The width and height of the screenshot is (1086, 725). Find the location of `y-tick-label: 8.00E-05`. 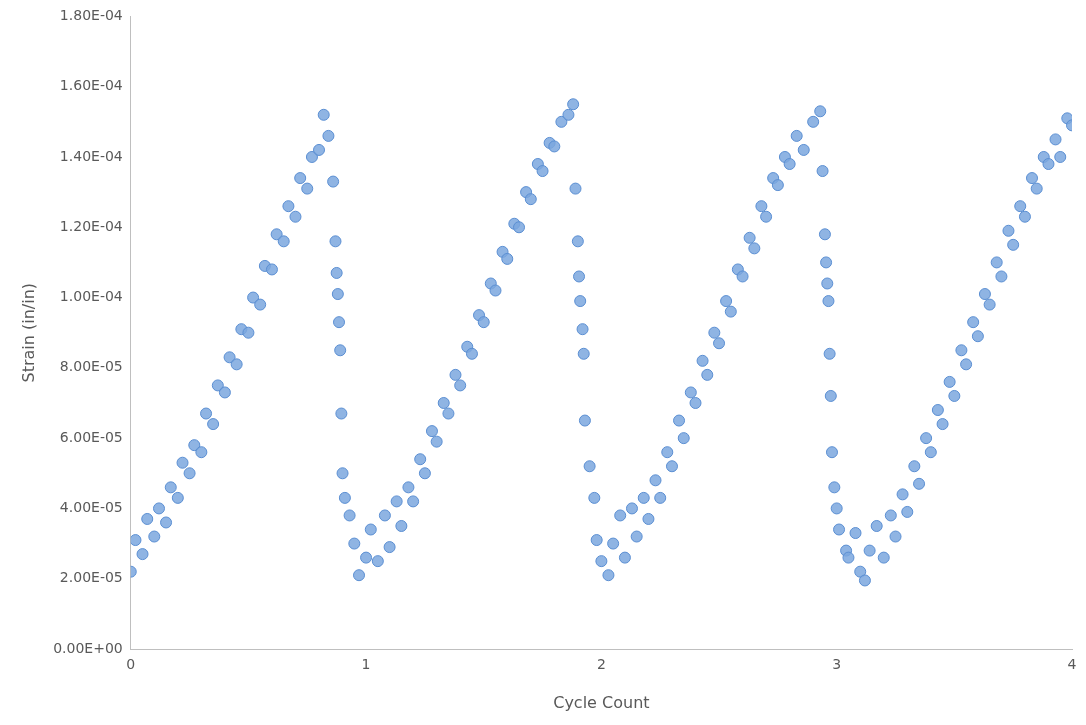

y-tick-label: 8.00E-05 is located at coordinates (91, 366).